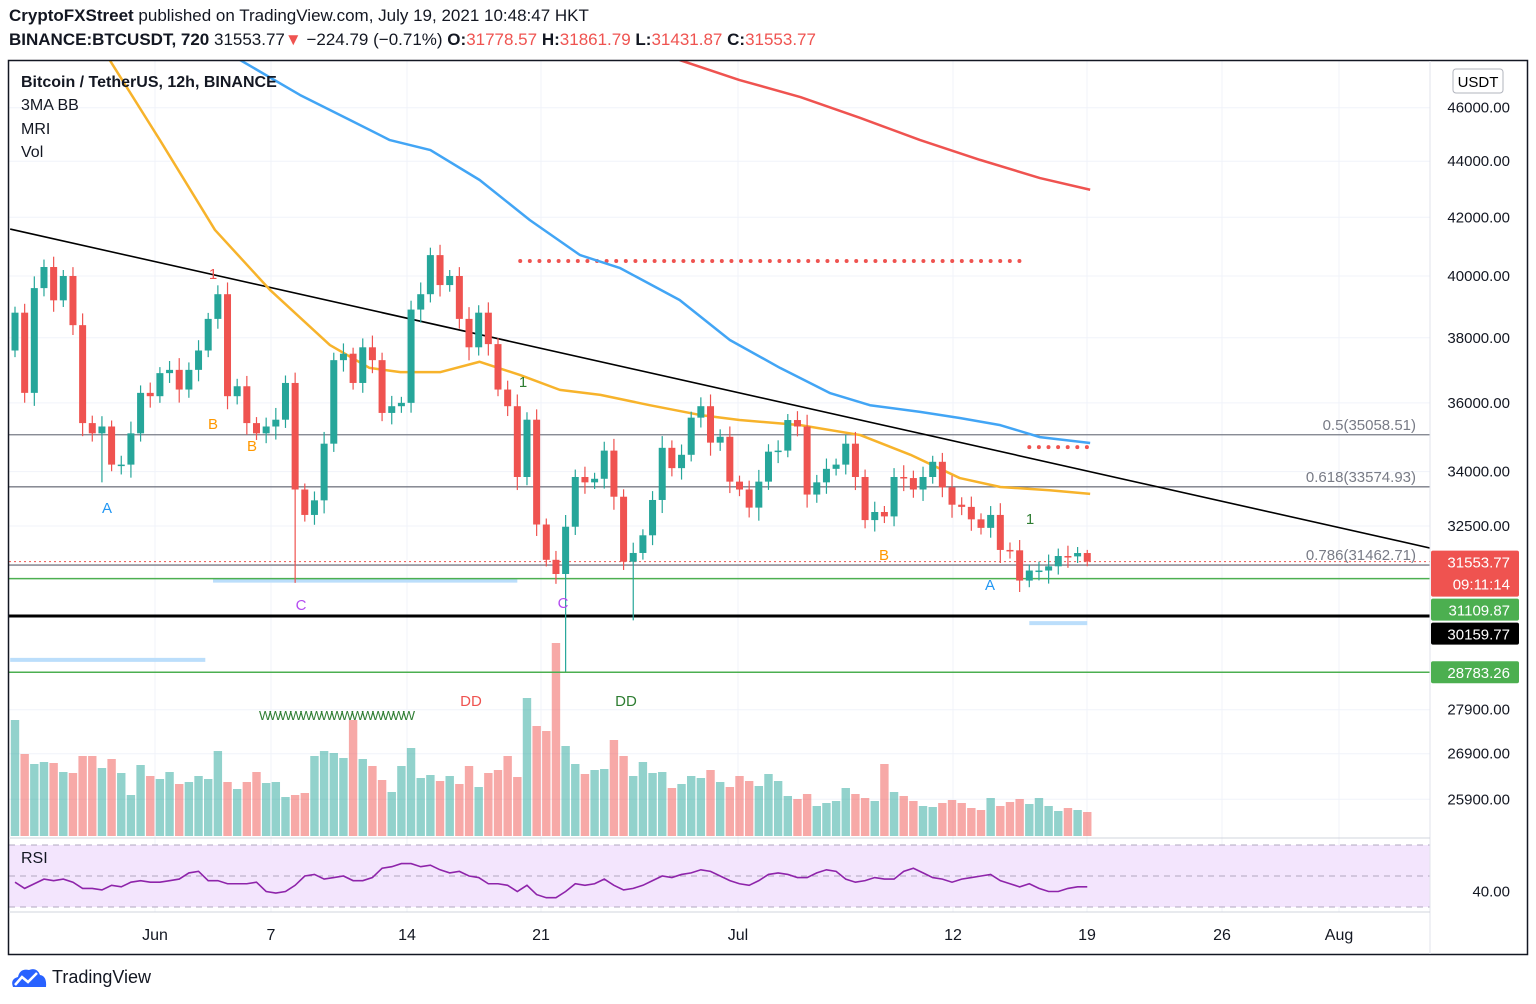  I want to click on wave-marker: WWWWWWWWWWWWWWW, so click(336, 715).